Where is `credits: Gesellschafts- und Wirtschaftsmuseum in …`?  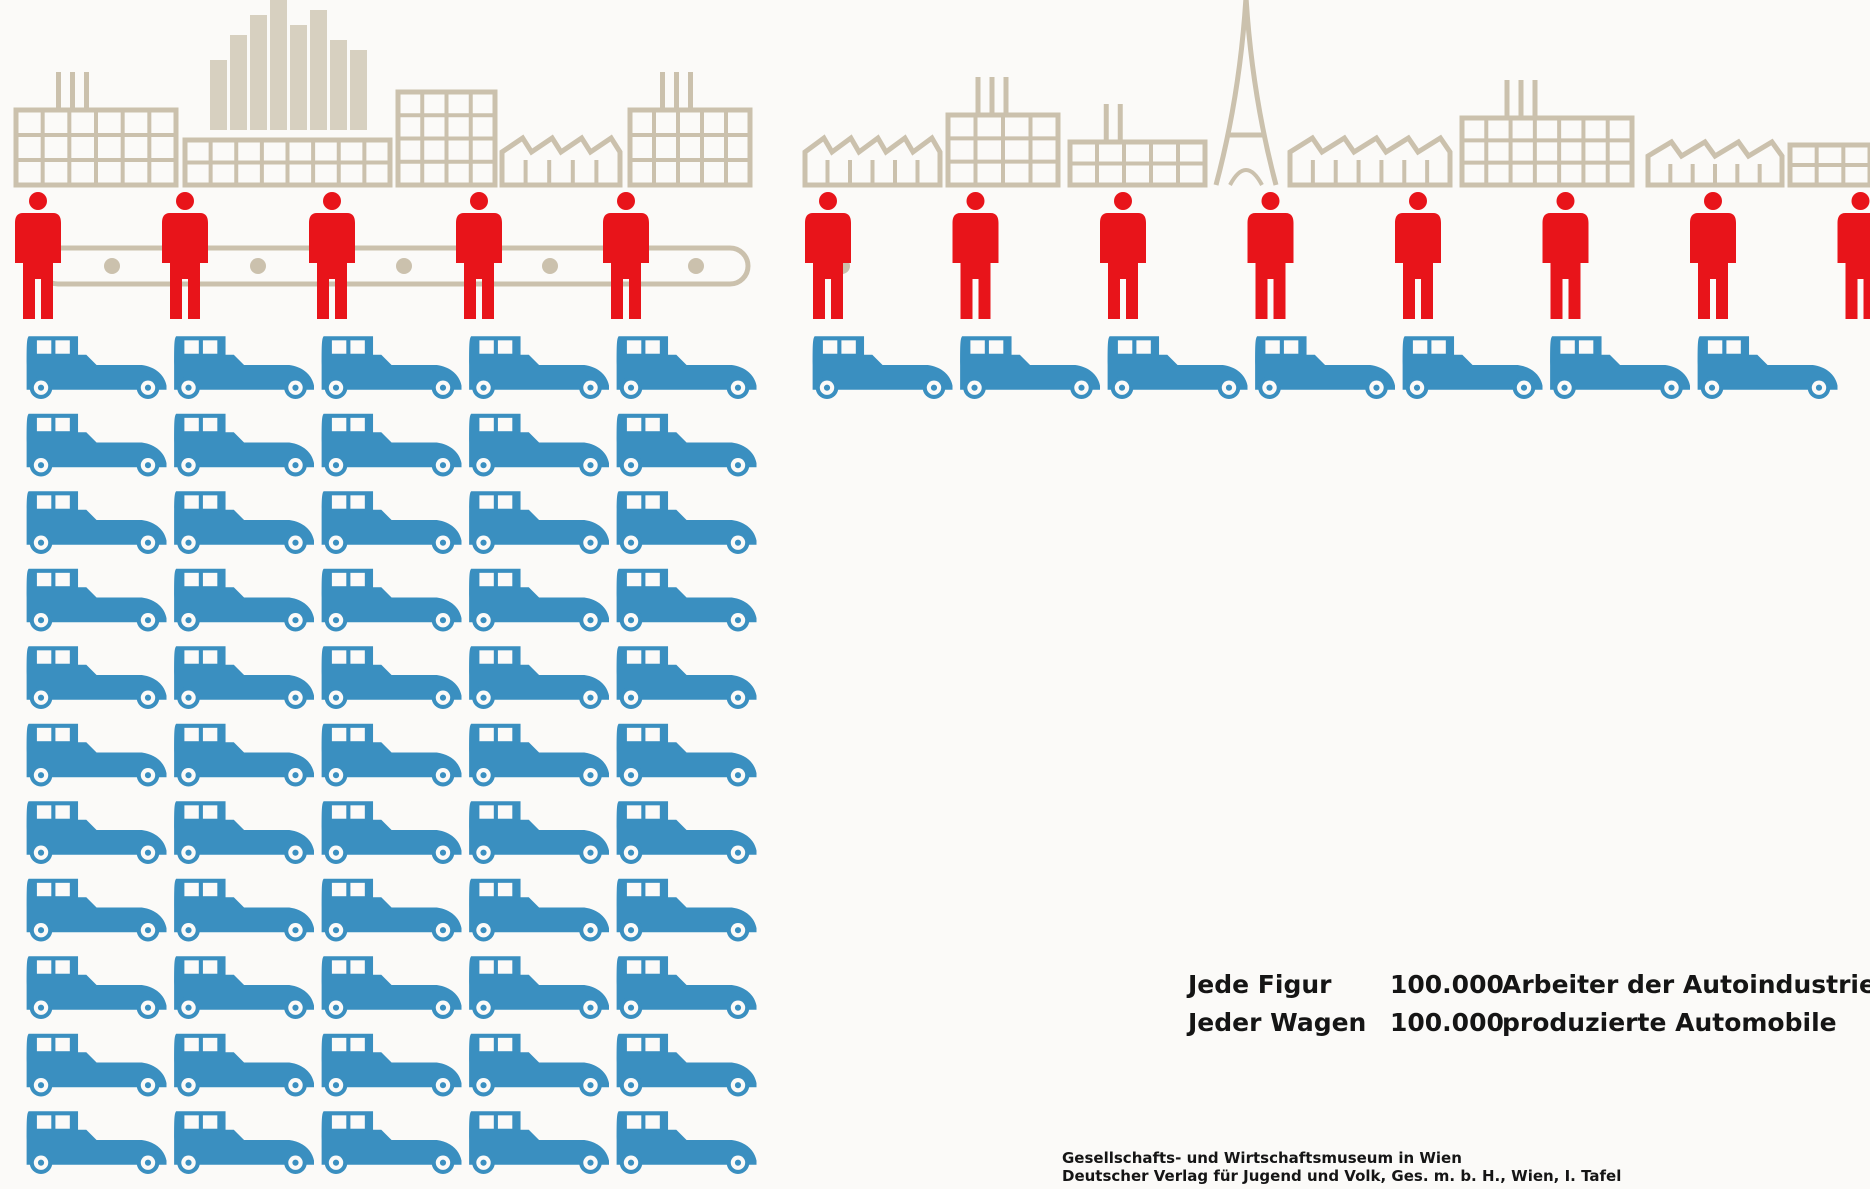 credits: Gesellschafts- und Wirtschaftsmuseum in … is located at coordinates (1341, 1167).